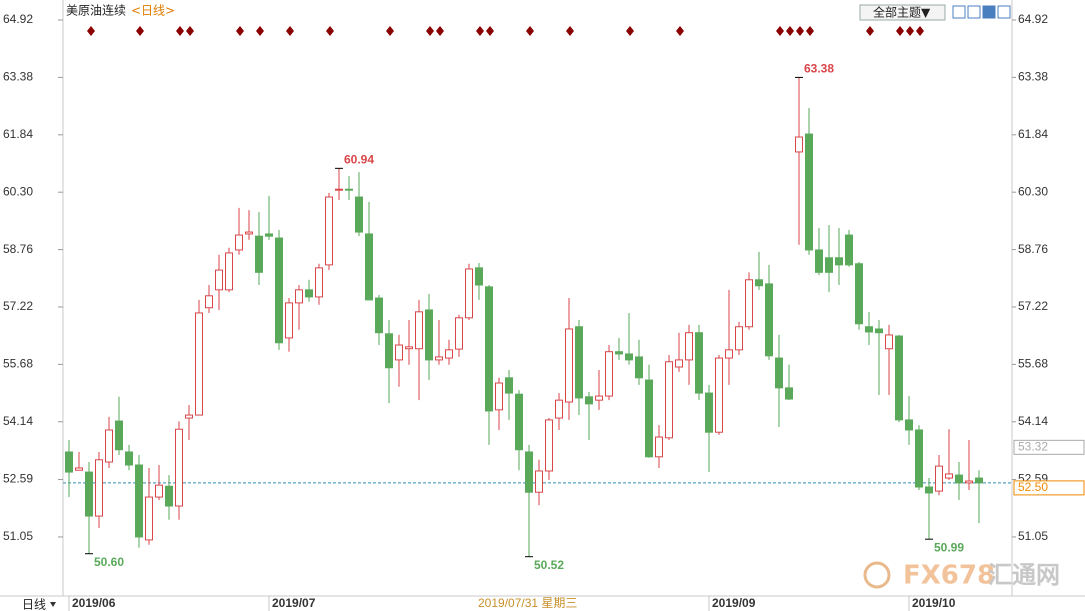 This screenshot has height=611, width=1085. I want to click on cursor-label-box, so click(536, 604).